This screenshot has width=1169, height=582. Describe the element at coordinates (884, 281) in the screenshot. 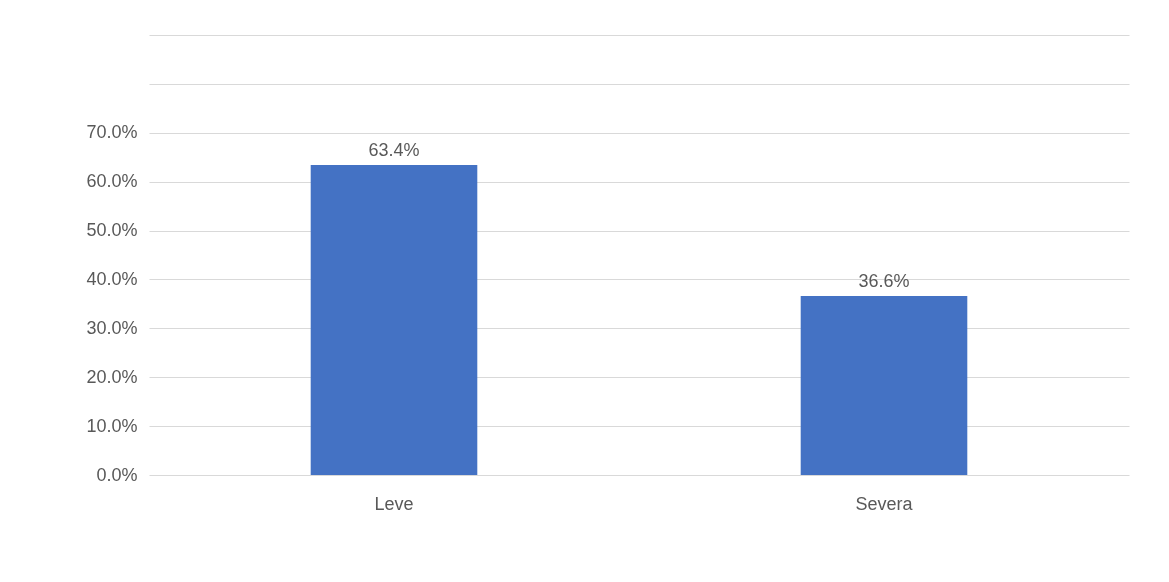

I see `data-label: 36.6%` at that location.